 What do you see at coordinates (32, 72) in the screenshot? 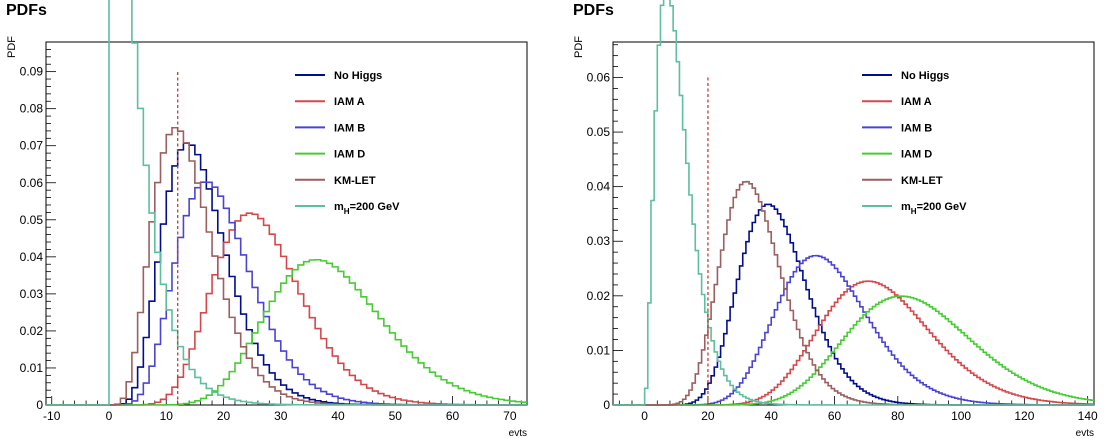
I see `y-tick-label: 0.09` at bounding box center [32, 72].